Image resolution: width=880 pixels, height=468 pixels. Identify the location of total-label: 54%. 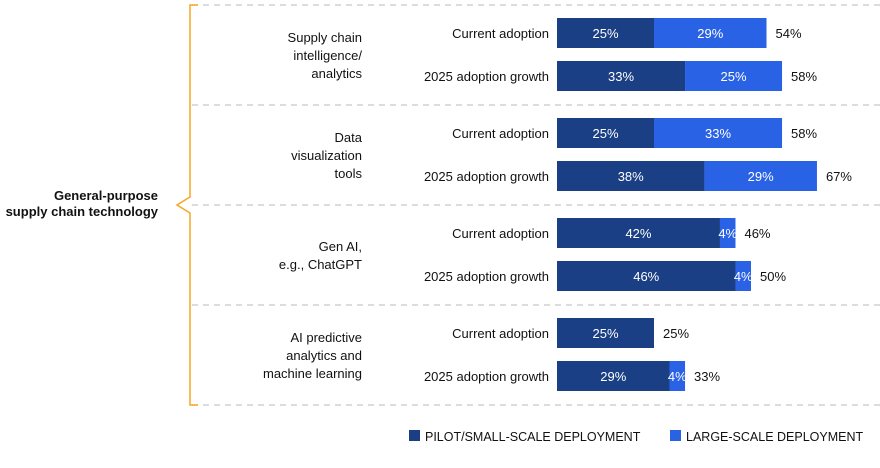
(789, 33).